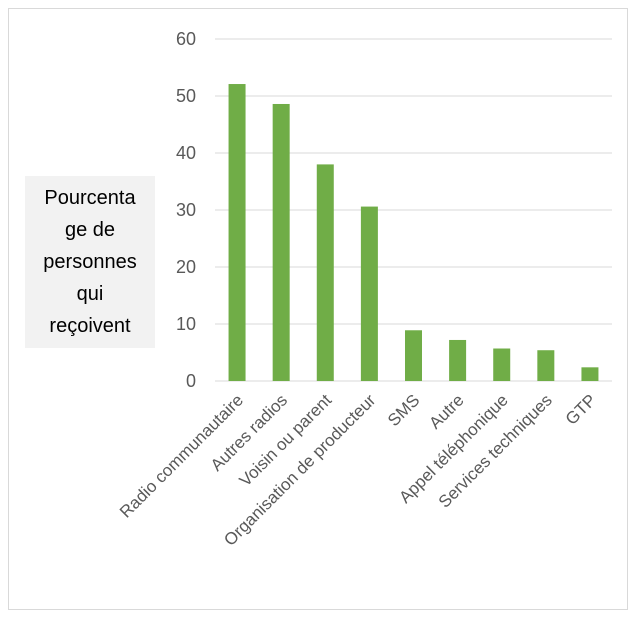  Describe the element at coordinates (186, 153) in the screenshot. I see `y-tick-label: 40` at that location.